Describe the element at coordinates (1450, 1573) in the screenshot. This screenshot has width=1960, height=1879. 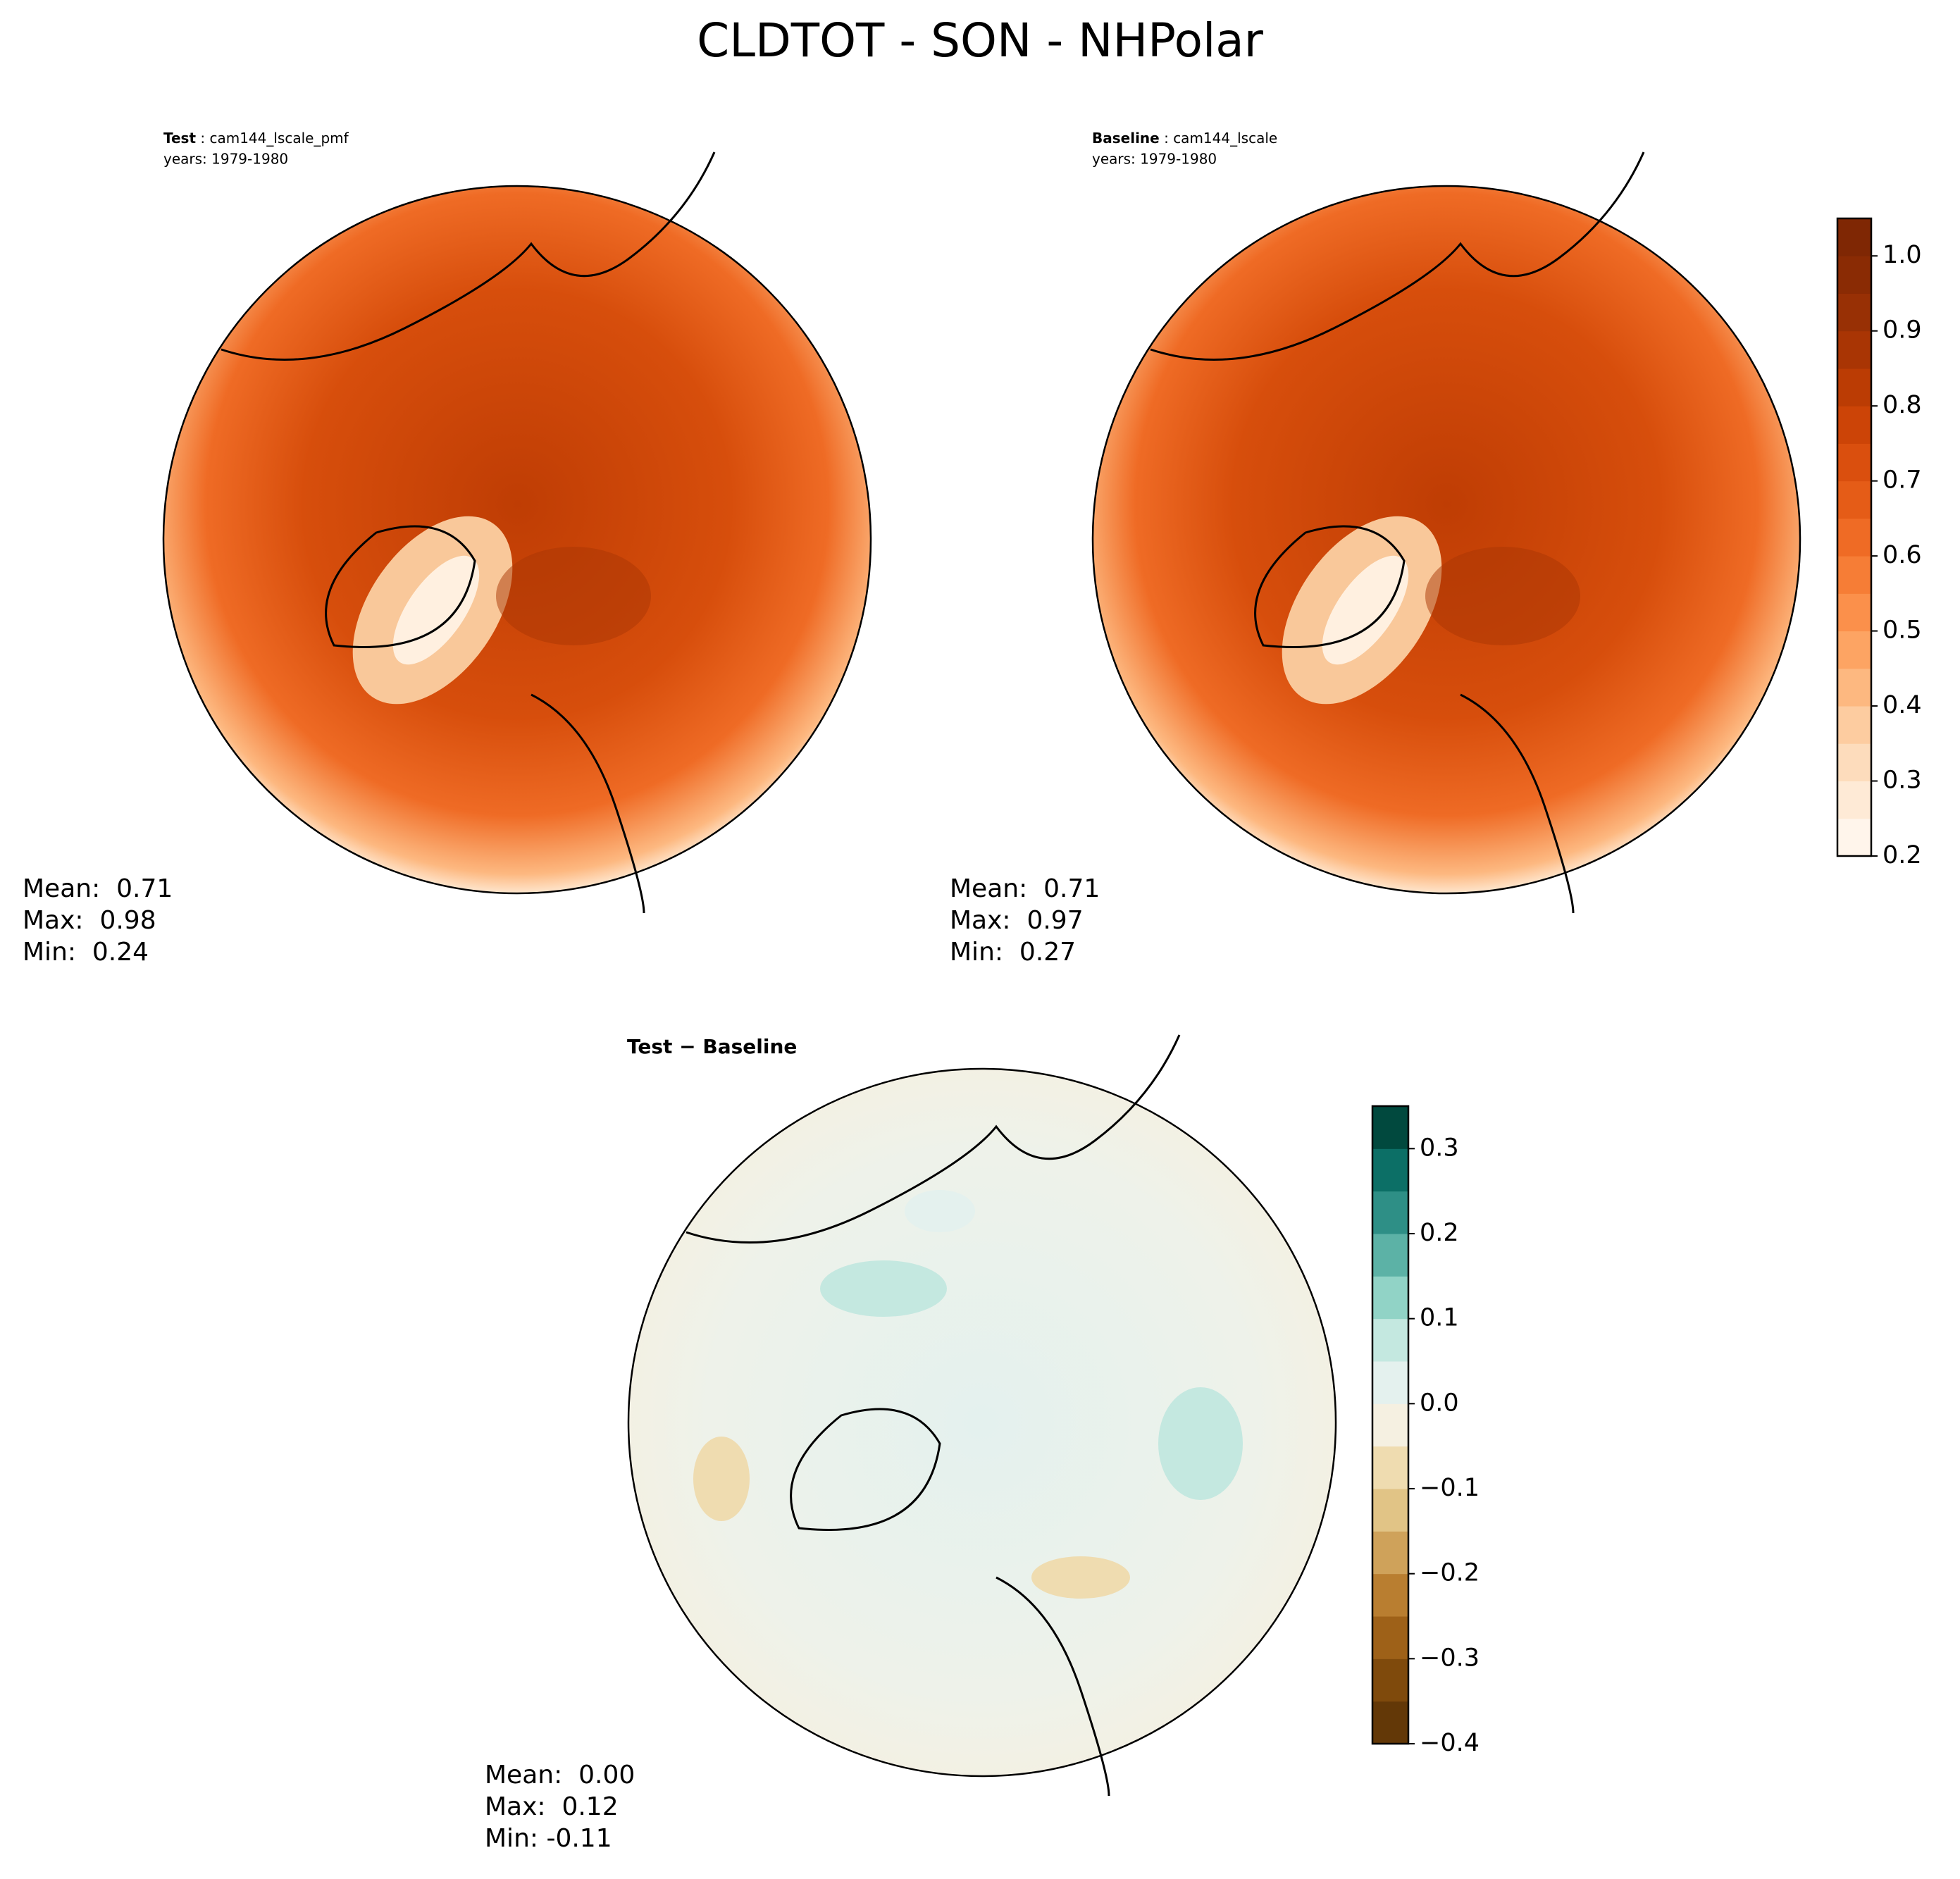
I see `colorbar-tick-label: −0.2` at that location.